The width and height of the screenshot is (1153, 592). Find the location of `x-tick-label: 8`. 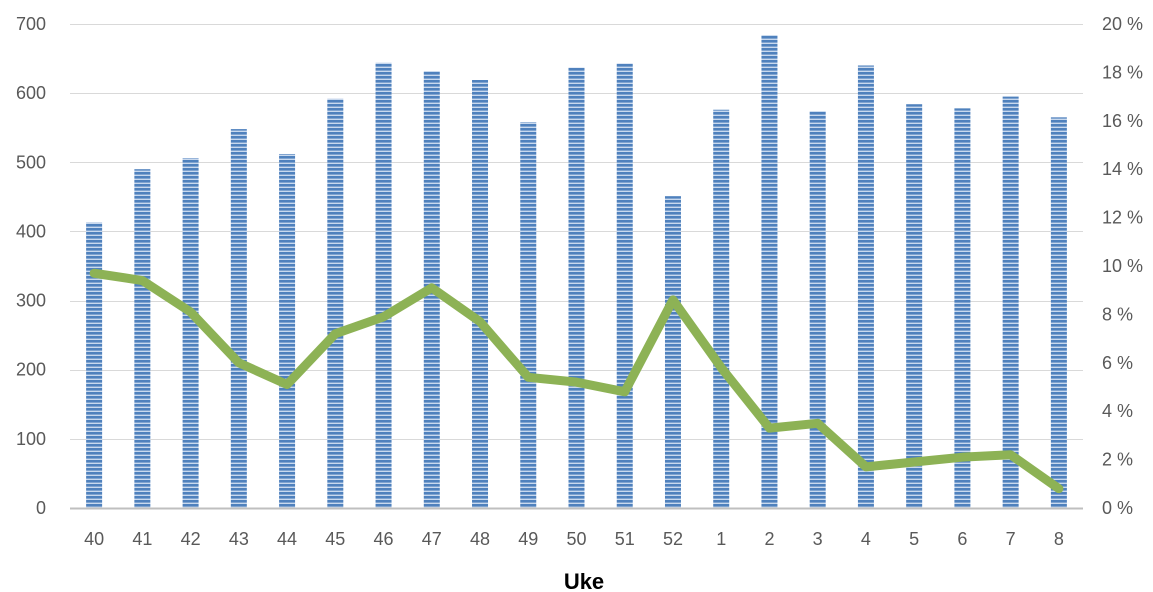

x-tick-label: 8 is located at coordinates (1059, 539).